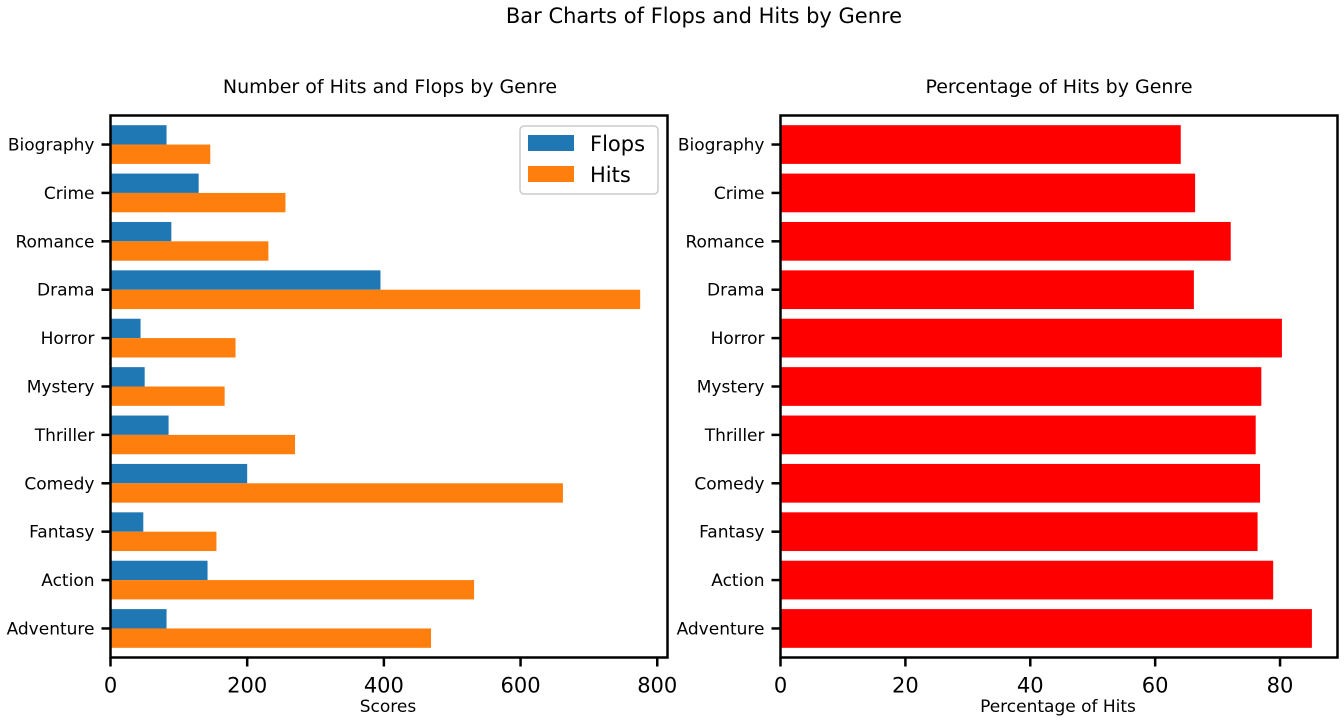 This screenshot has height=723, width=1344. What do you see at coordinates (704, 16) in the screenshot?
I see `figure-suptitle: Bar Charts of Flops and Hits by Genre` at bounding box center [704, 16].